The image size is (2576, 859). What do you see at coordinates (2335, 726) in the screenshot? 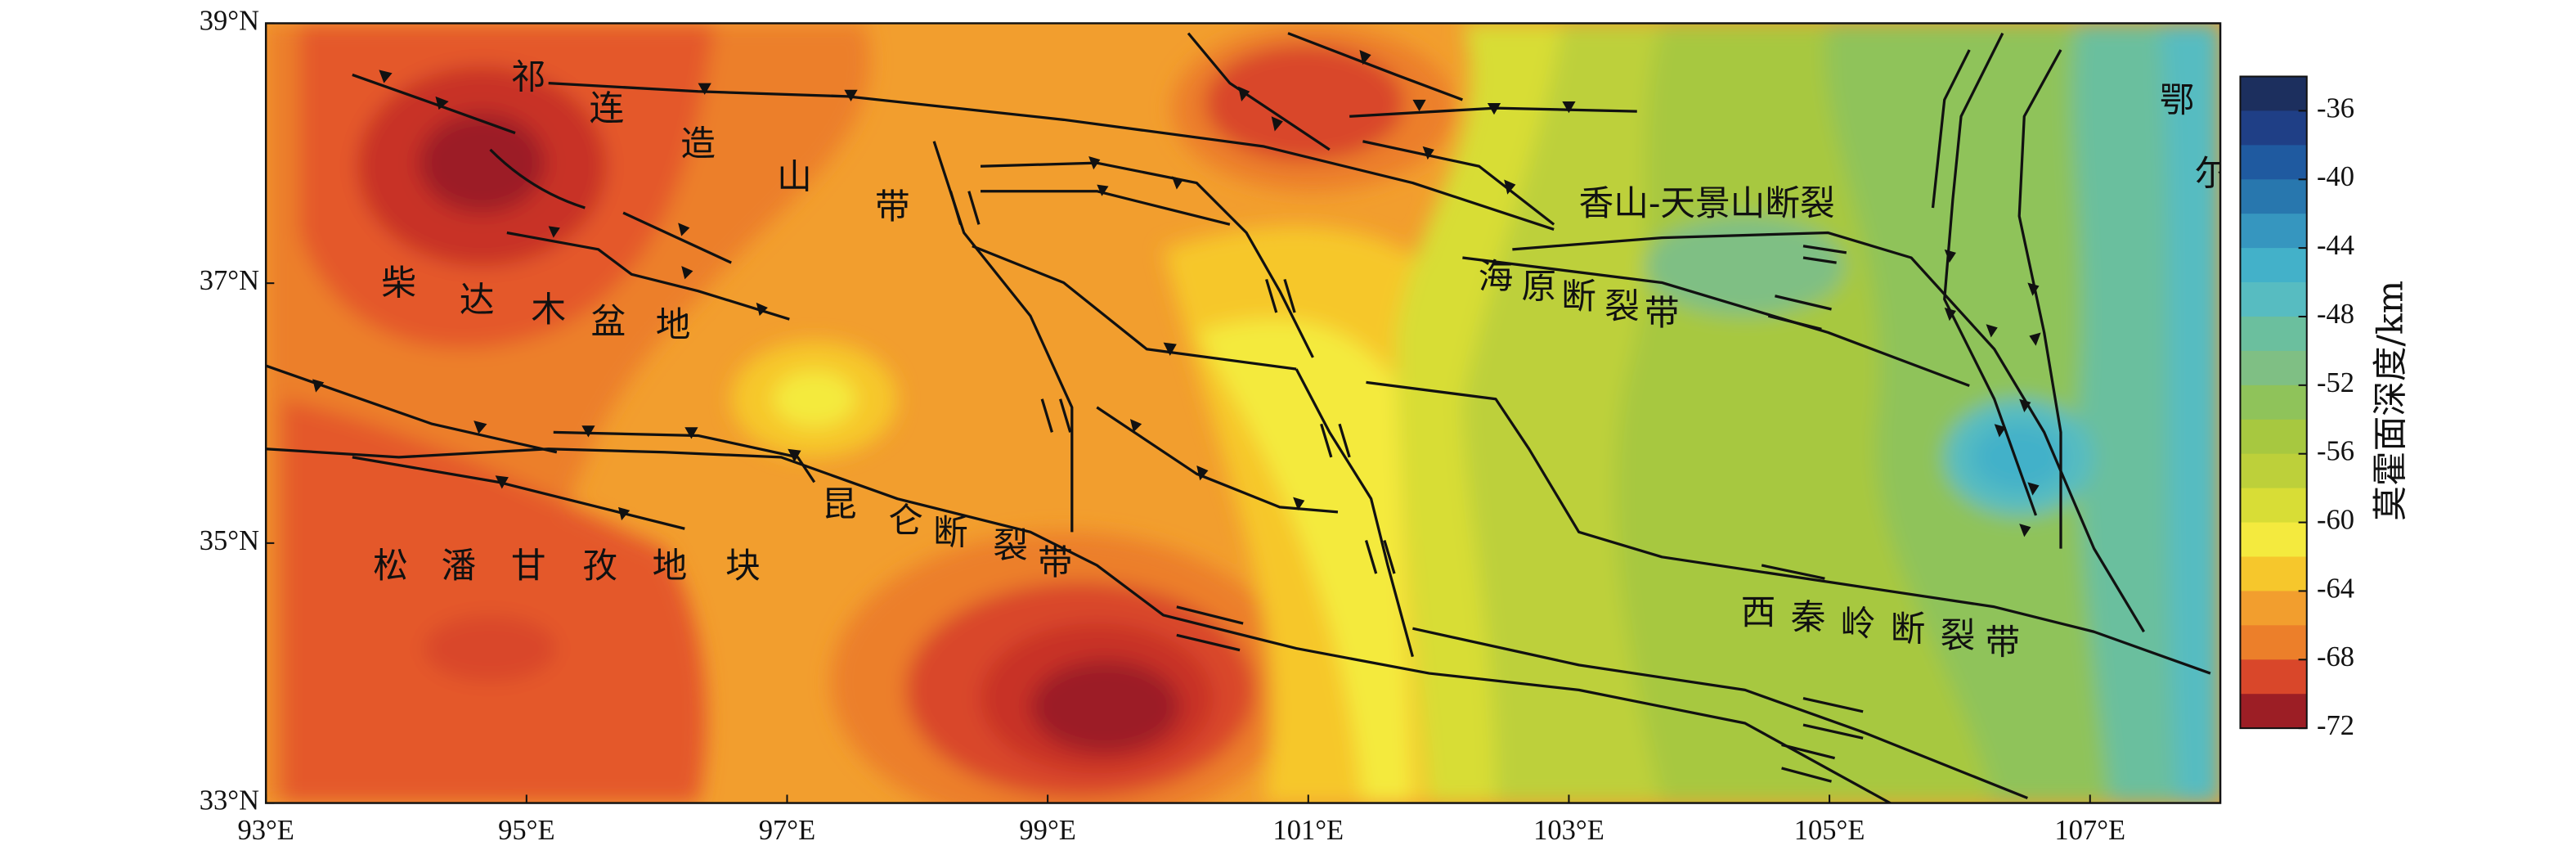
I see `colorbar-tick-label: -72` at bounding box center [2335, 726].